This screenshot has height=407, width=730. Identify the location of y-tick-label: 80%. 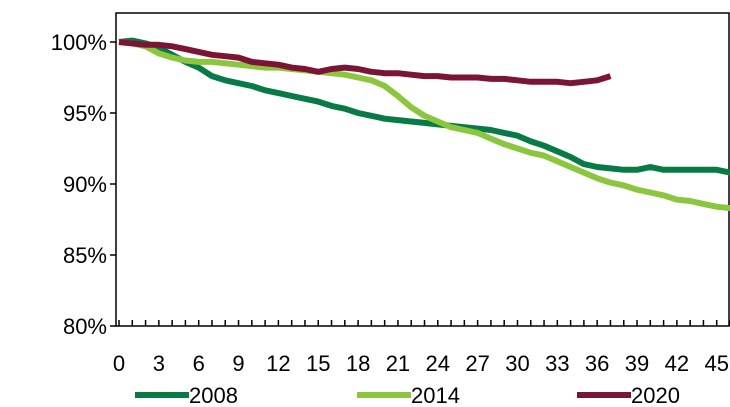
(85, 326).